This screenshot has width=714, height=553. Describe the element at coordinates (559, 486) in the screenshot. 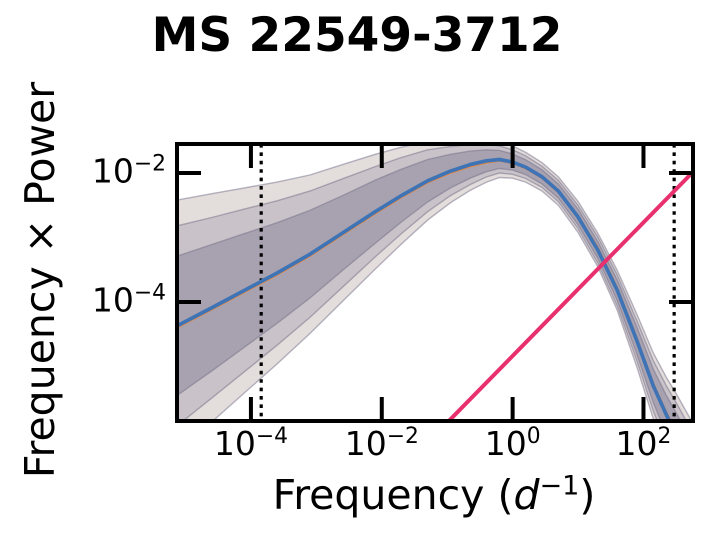

I see `x-axis-label-exponent: −1` at that location.